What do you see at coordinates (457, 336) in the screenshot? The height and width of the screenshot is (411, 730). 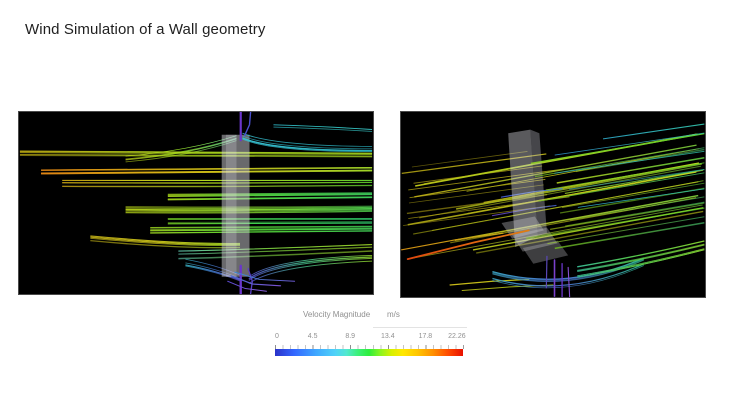 I see `legend-tick-label: 22.26` at bounding box center [457, 336].